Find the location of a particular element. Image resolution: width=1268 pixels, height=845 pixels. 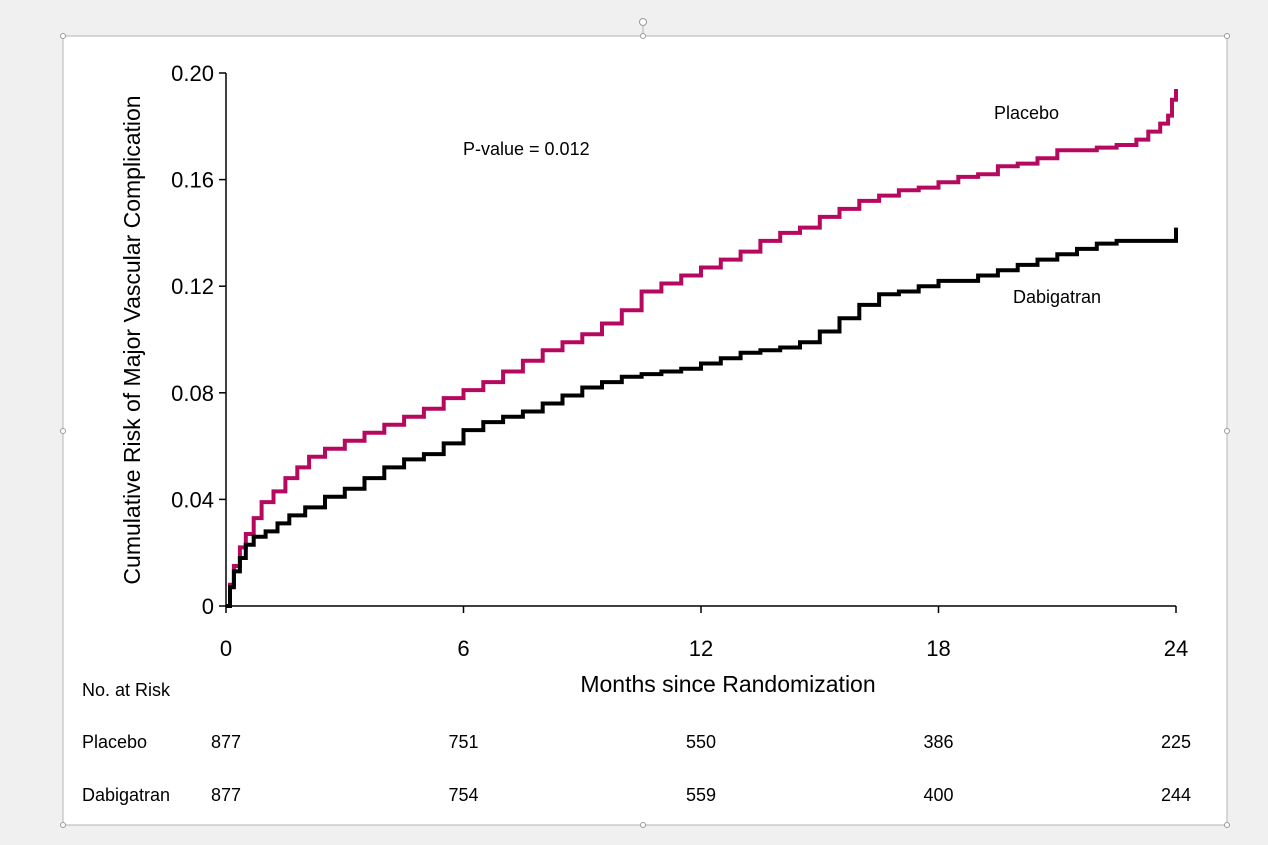

legend-label-dabigatran: Dabigatran is located at coordinates (1057, 297).